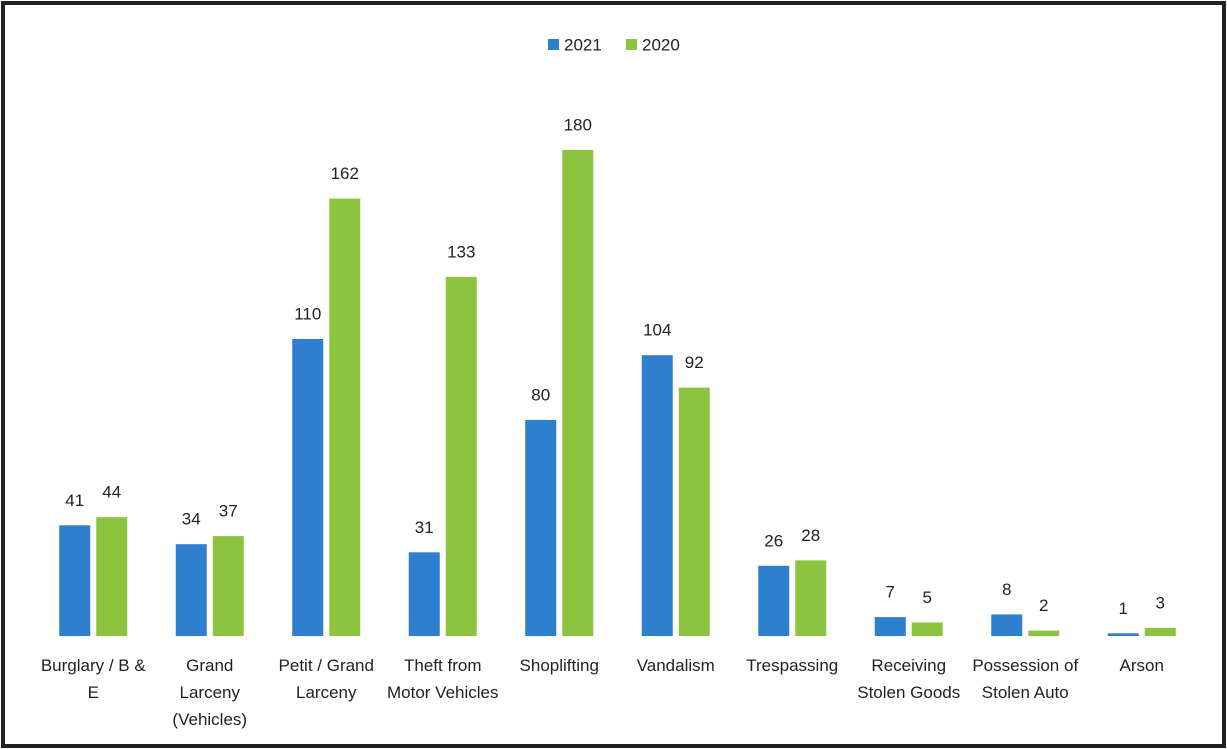 This screenshot has height=749, width=1227. Describe the element at coordinates (1141, 665) in the screenshot. I see `x-tick-label: Arson` at that location.